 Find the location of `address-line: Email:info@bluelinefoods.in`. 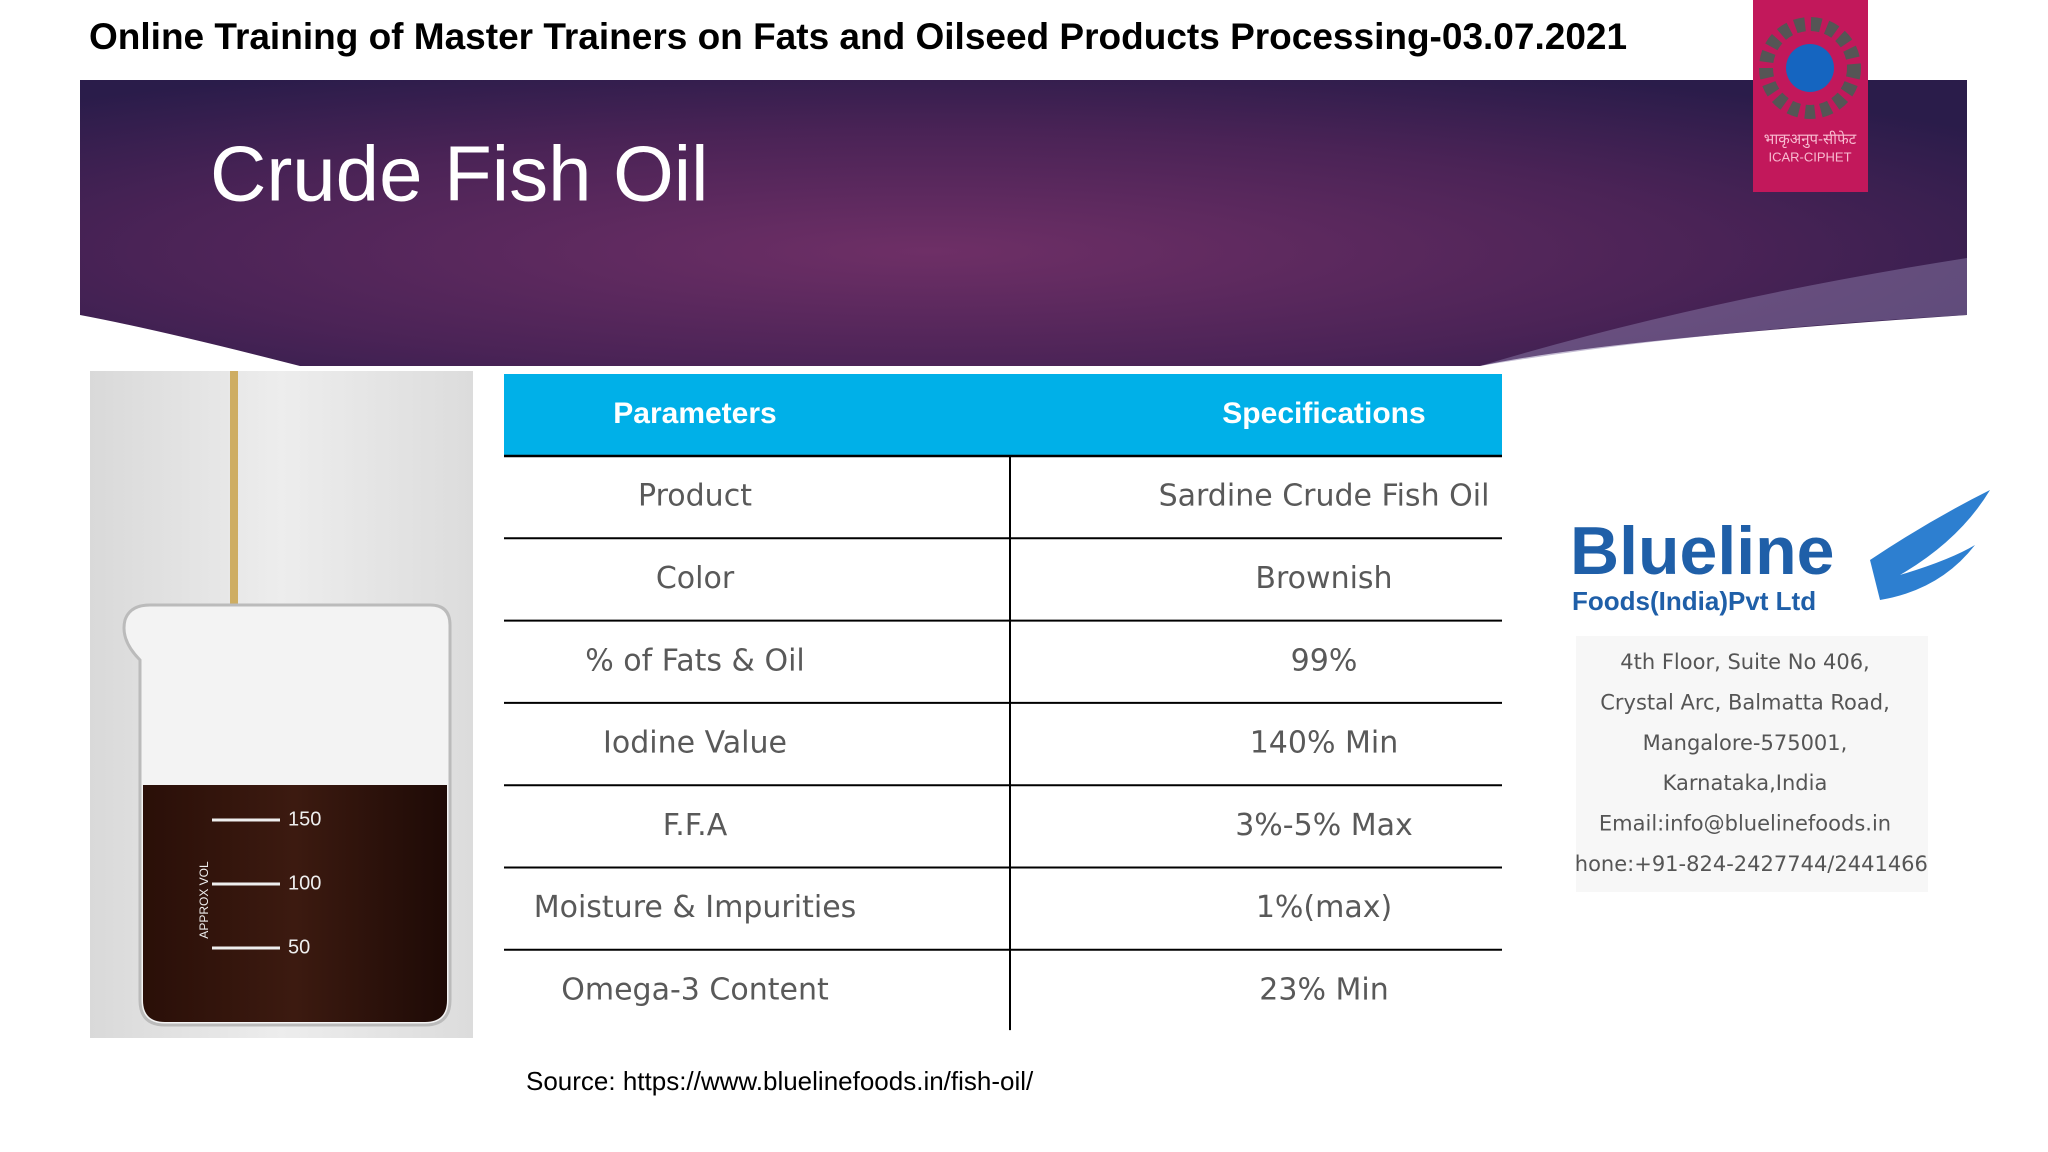

address-line: Email:info@bluelinefoods.in is located at coordinates (1745, 824).